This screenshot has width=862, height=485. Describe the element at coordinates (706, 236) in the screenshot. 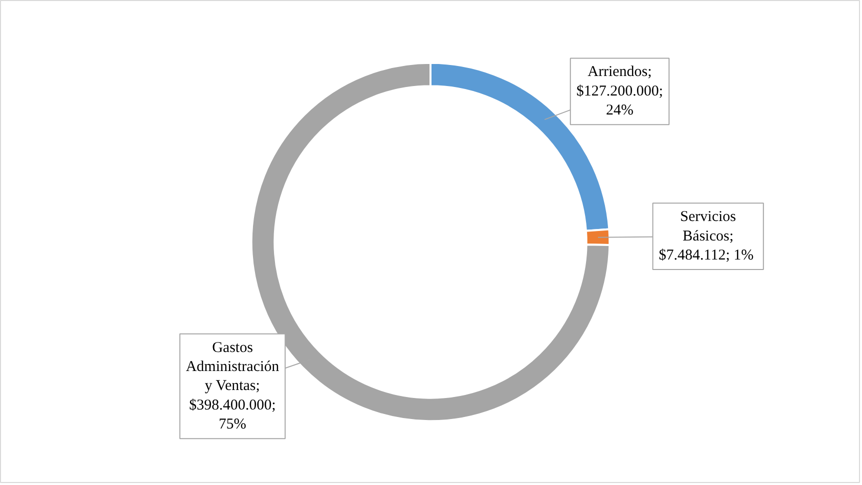

I see `slice-label: Servicios Básicos; $7.484.112; 1%` at that location.